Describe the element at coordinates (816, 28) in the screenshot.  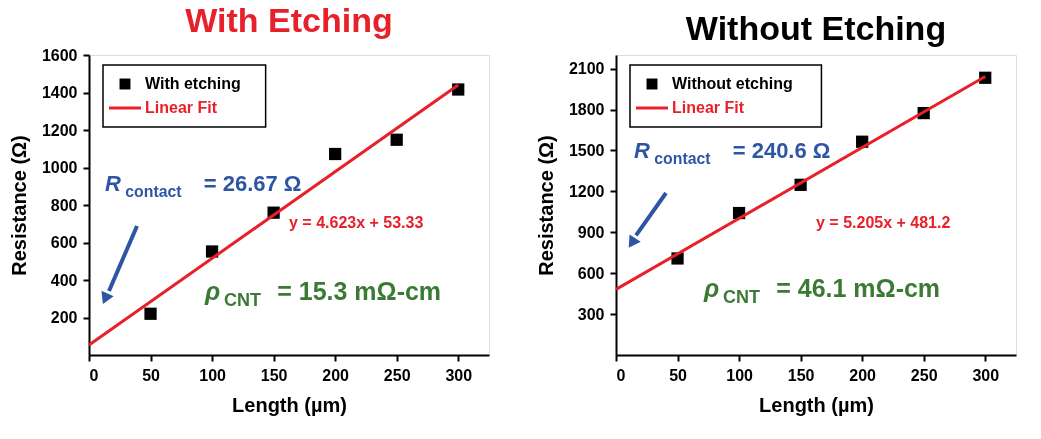
I see `chart-title: Without Etching` at that location.